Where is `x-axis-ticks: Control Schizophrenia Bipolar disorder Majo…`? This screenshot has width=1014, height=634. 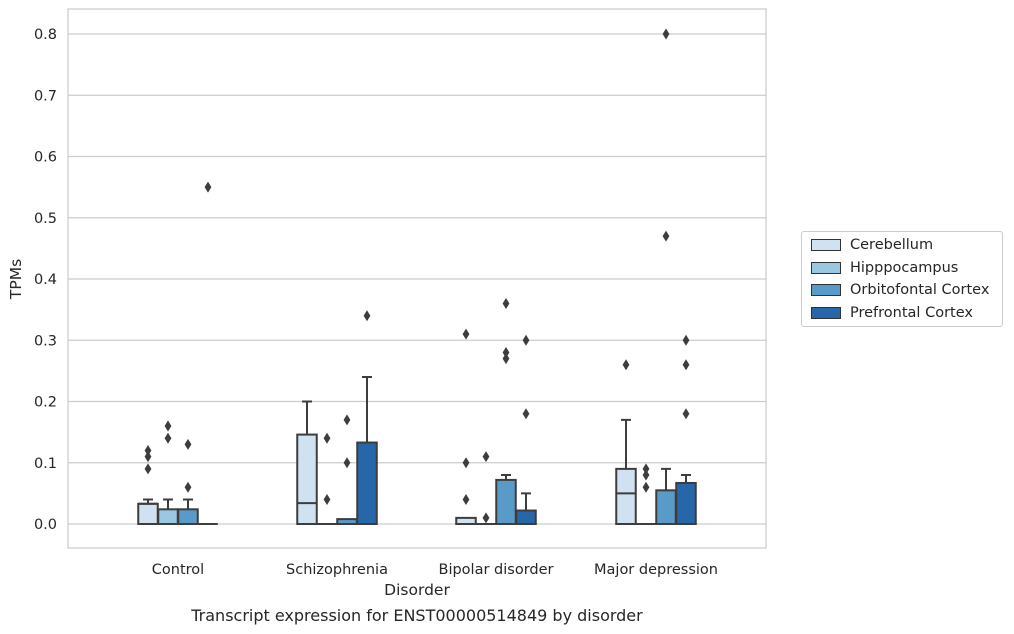 x-axis-ticks: Control Schizophrenia Bipolar disorder Majo… is located at coordinates (435, 570).